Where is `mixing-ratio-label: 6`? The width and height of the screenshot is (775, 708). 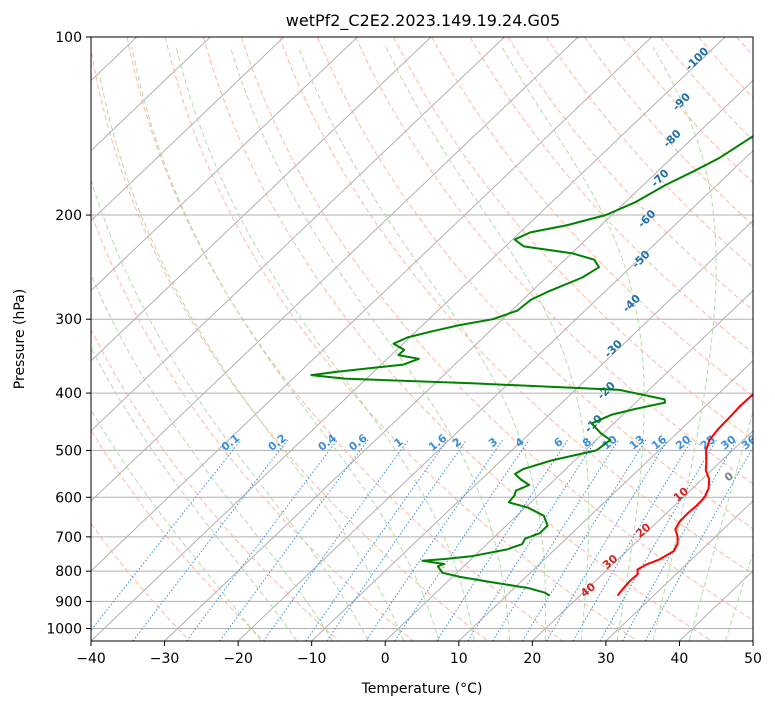 mixing-ratio-label: 6 is located at coordinates (559, 442).